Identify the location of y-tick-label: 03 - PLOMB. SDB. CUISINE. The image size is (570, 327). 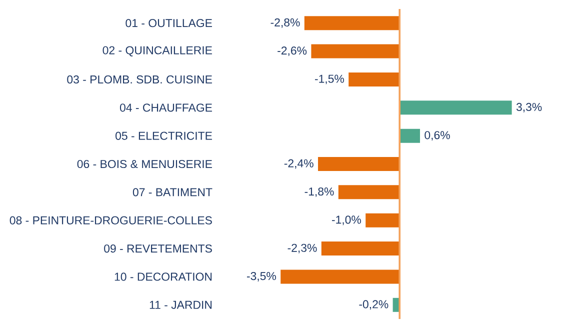
(139, 79).